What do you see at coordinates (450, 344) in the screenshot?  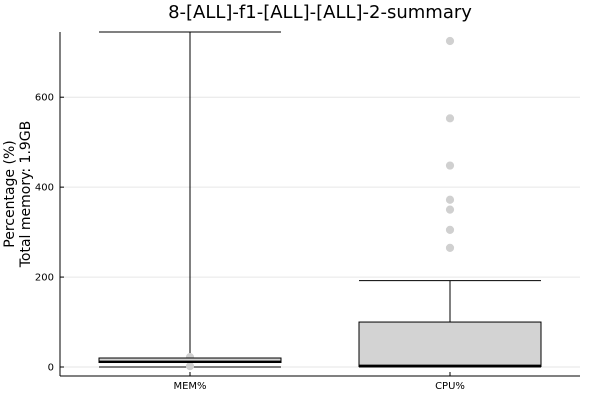 I see `box-body` at bounding box center [450, 344].